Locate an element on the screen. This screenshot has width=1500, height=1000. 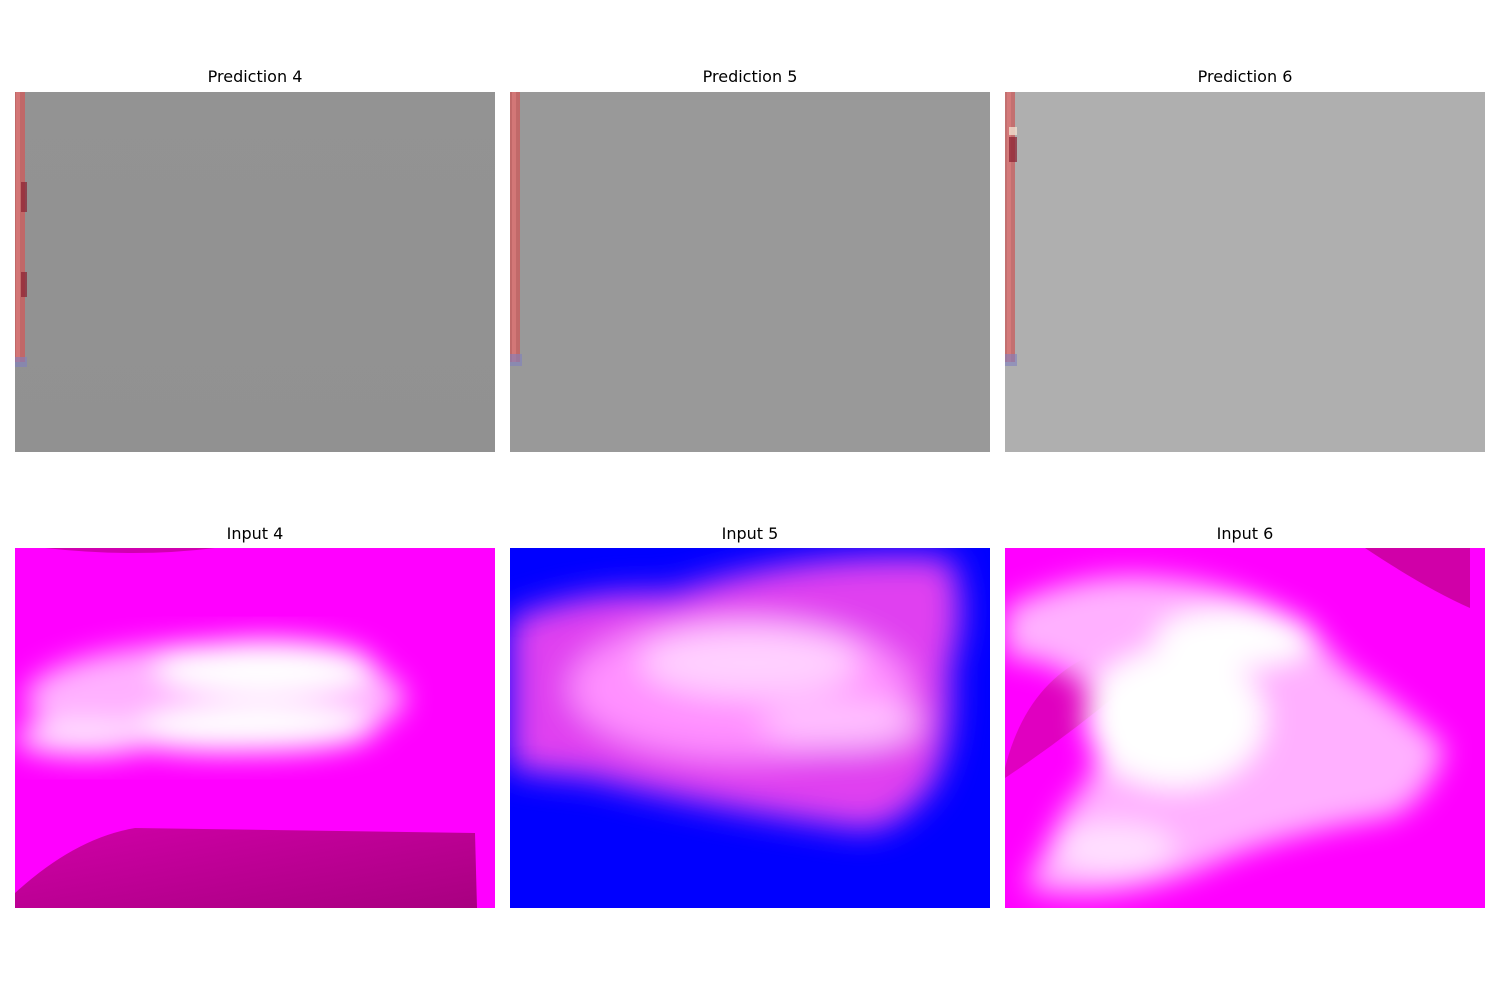
panel-title-input-6: Input 6 is located at coordinates (1245, 533).